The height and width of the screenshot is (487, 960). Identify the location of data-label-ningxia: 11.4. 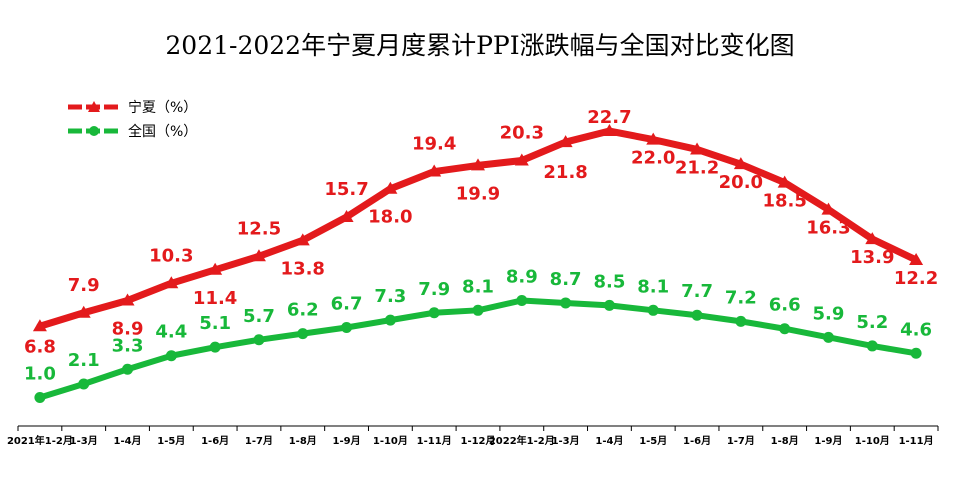
(215, 298).